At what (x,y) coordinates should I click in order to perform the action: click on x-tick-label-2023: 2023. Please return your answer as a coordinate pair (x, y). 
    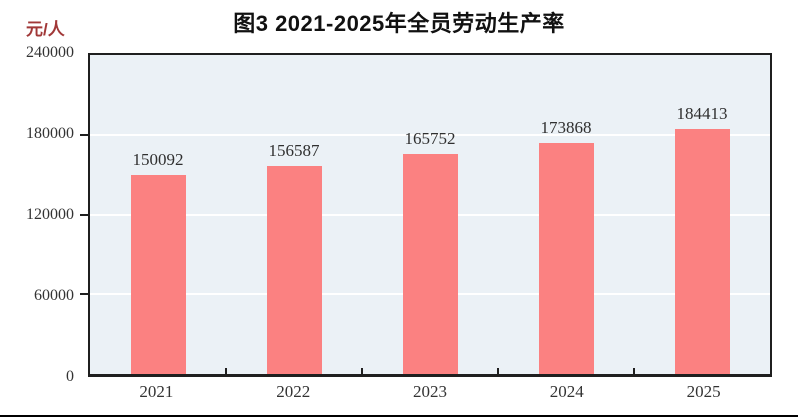
    Looking at the image, I should click on (429, 391).